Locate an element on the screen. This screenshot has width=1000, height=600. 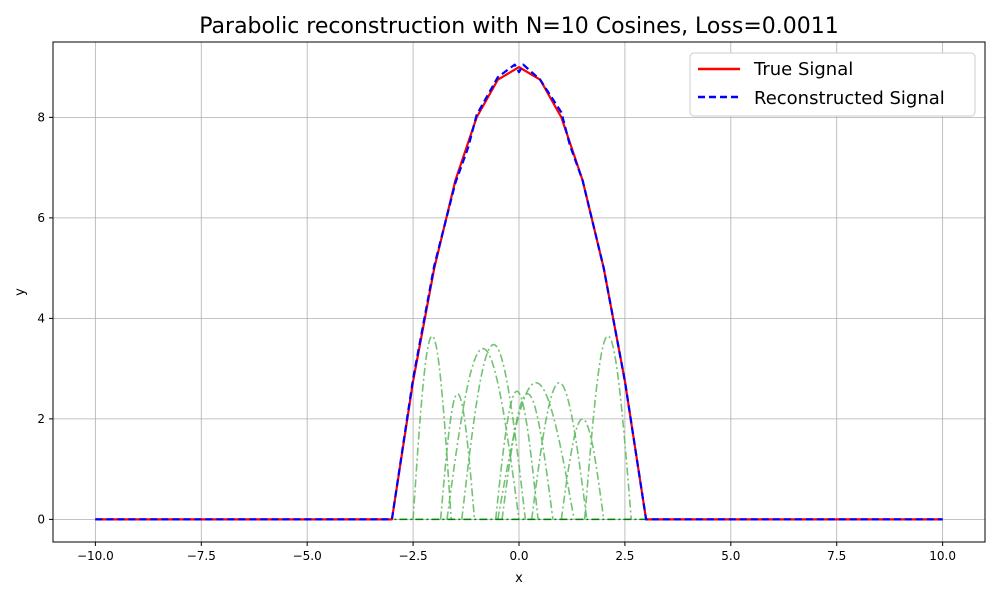
legend-label-reconstructed-signal: Reconstructed Signal is located at coordinates (849, 98).